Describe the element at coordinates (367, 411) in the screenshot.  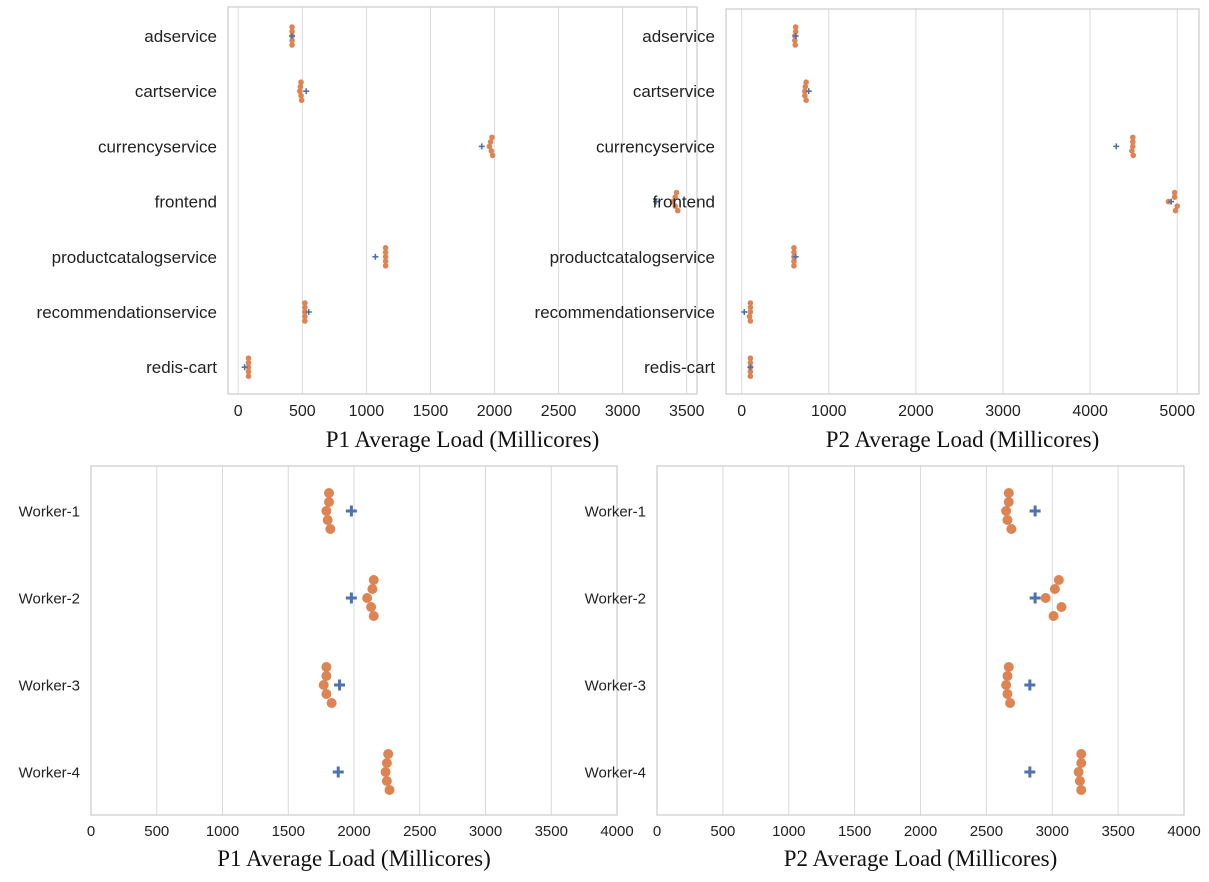
I see `x-tick-label: 1000` at that location.